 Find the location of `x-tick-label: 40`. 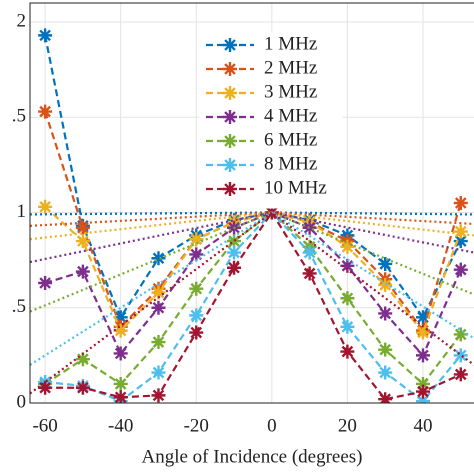

x-tick-label: 40 is located at coordinates (422, 425).